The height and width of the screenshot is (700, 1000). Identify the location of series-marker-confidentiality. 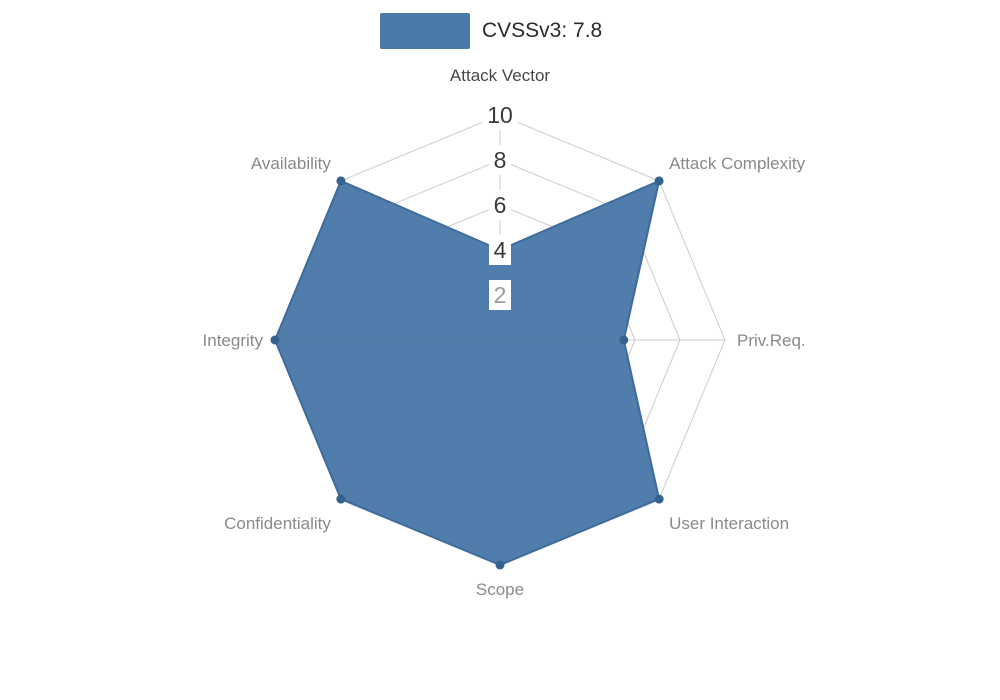
(341, 499).